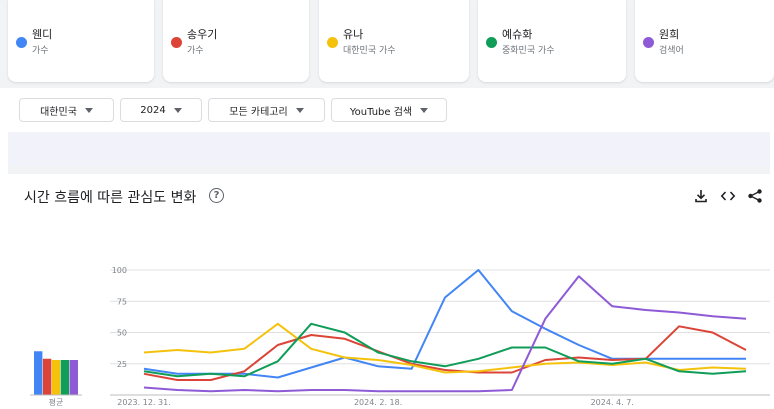 This screenshot has height=409, width=774. Describe the element at coordinates (389, 170) in the screenshot. I see `section-divider` at that location.